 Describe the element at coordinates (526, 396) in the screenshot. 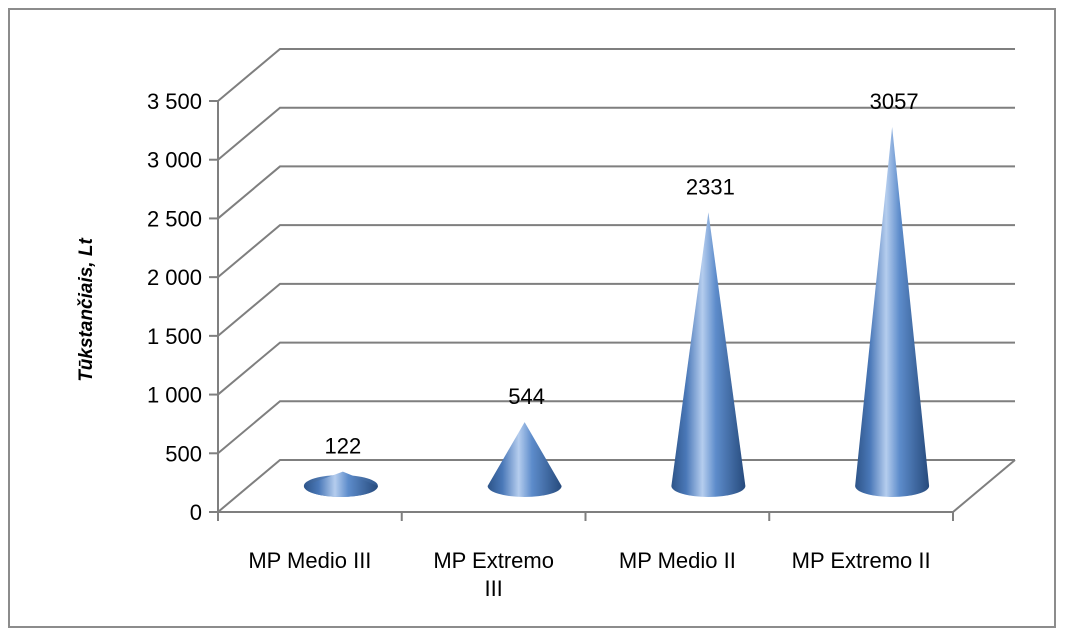

I see `data-label: 544` at that location.